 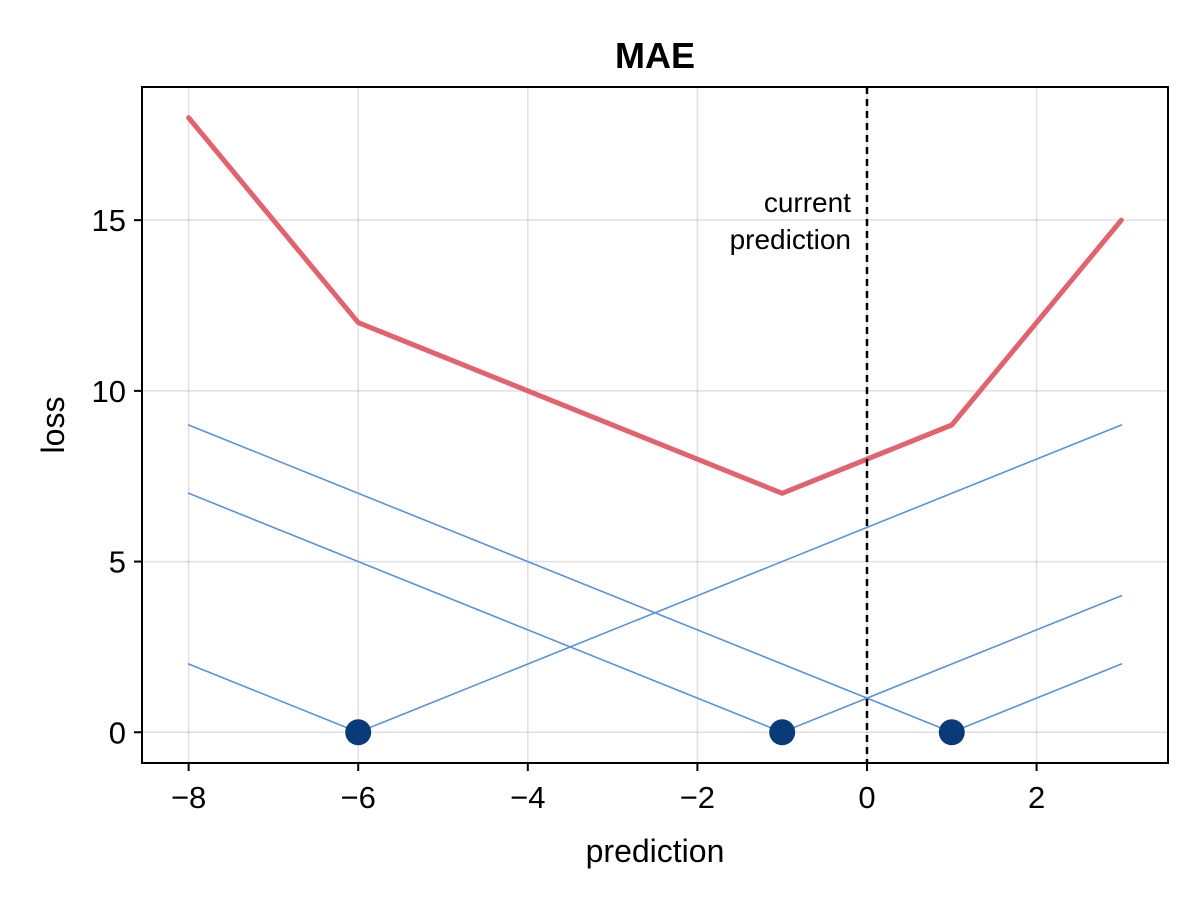 What do you see at coordinates (807, 202) in the screenshot?
I see `annotation-text: current` at bounding box center [807, 202].